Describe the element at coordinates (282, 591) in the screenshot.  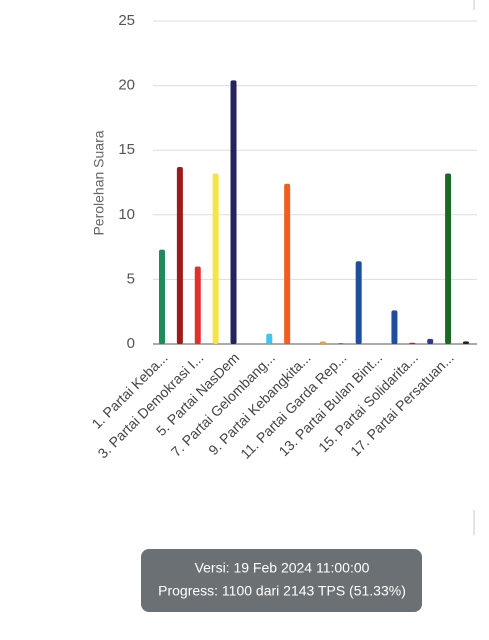
I see `progress-text: Progress: 1100 dari 2143 TPS (51.33%)` at that location.